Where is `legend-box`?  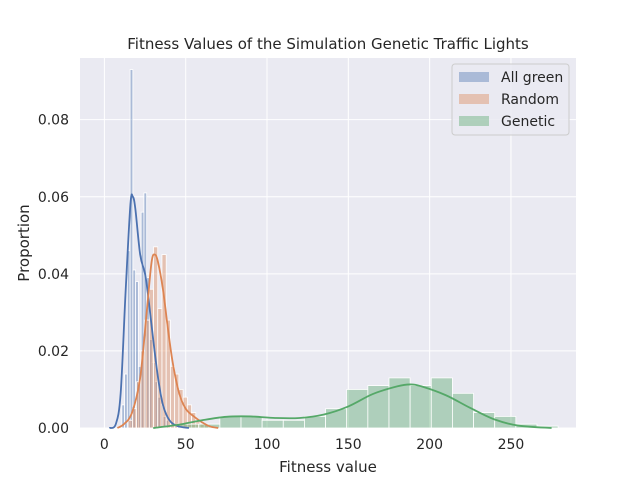 legend-box is located at coordinates (510, 99).